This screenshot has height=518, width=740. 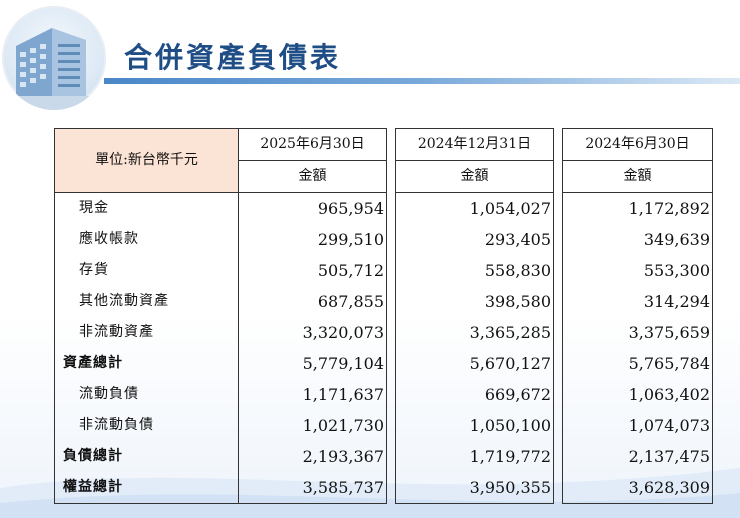 What do you see at coordinates (146, 488) in the screenshot?
I see `row-label: 權益總計` at bounding box center [146, 488].